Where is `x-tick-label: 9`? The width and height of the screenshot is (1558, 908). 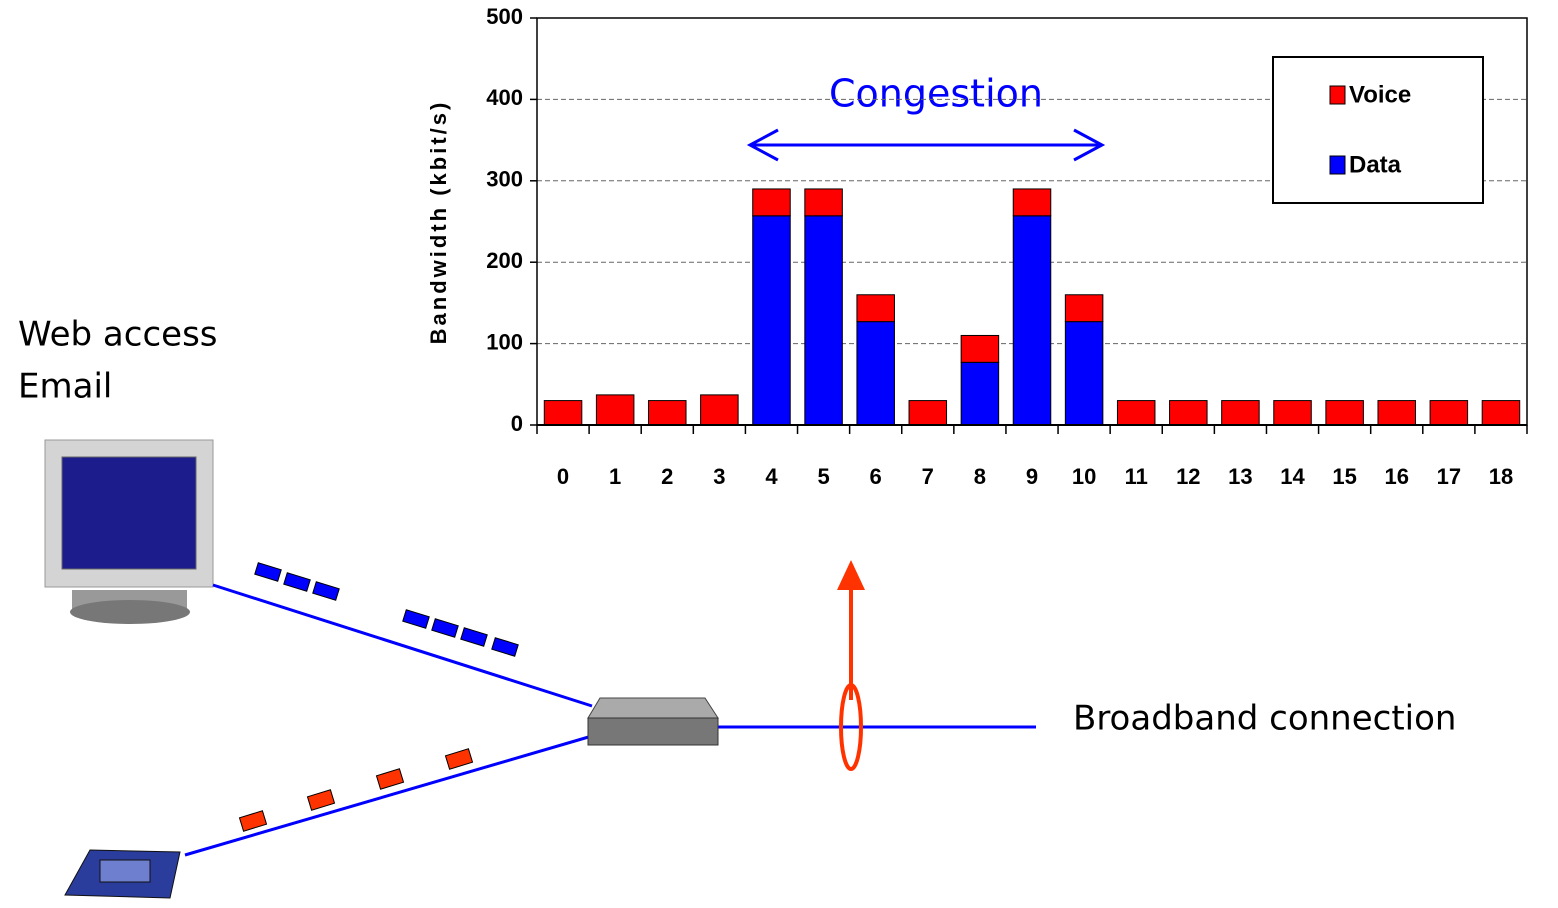 x-tick-label: 9 is located at coordinates (1032, 476).